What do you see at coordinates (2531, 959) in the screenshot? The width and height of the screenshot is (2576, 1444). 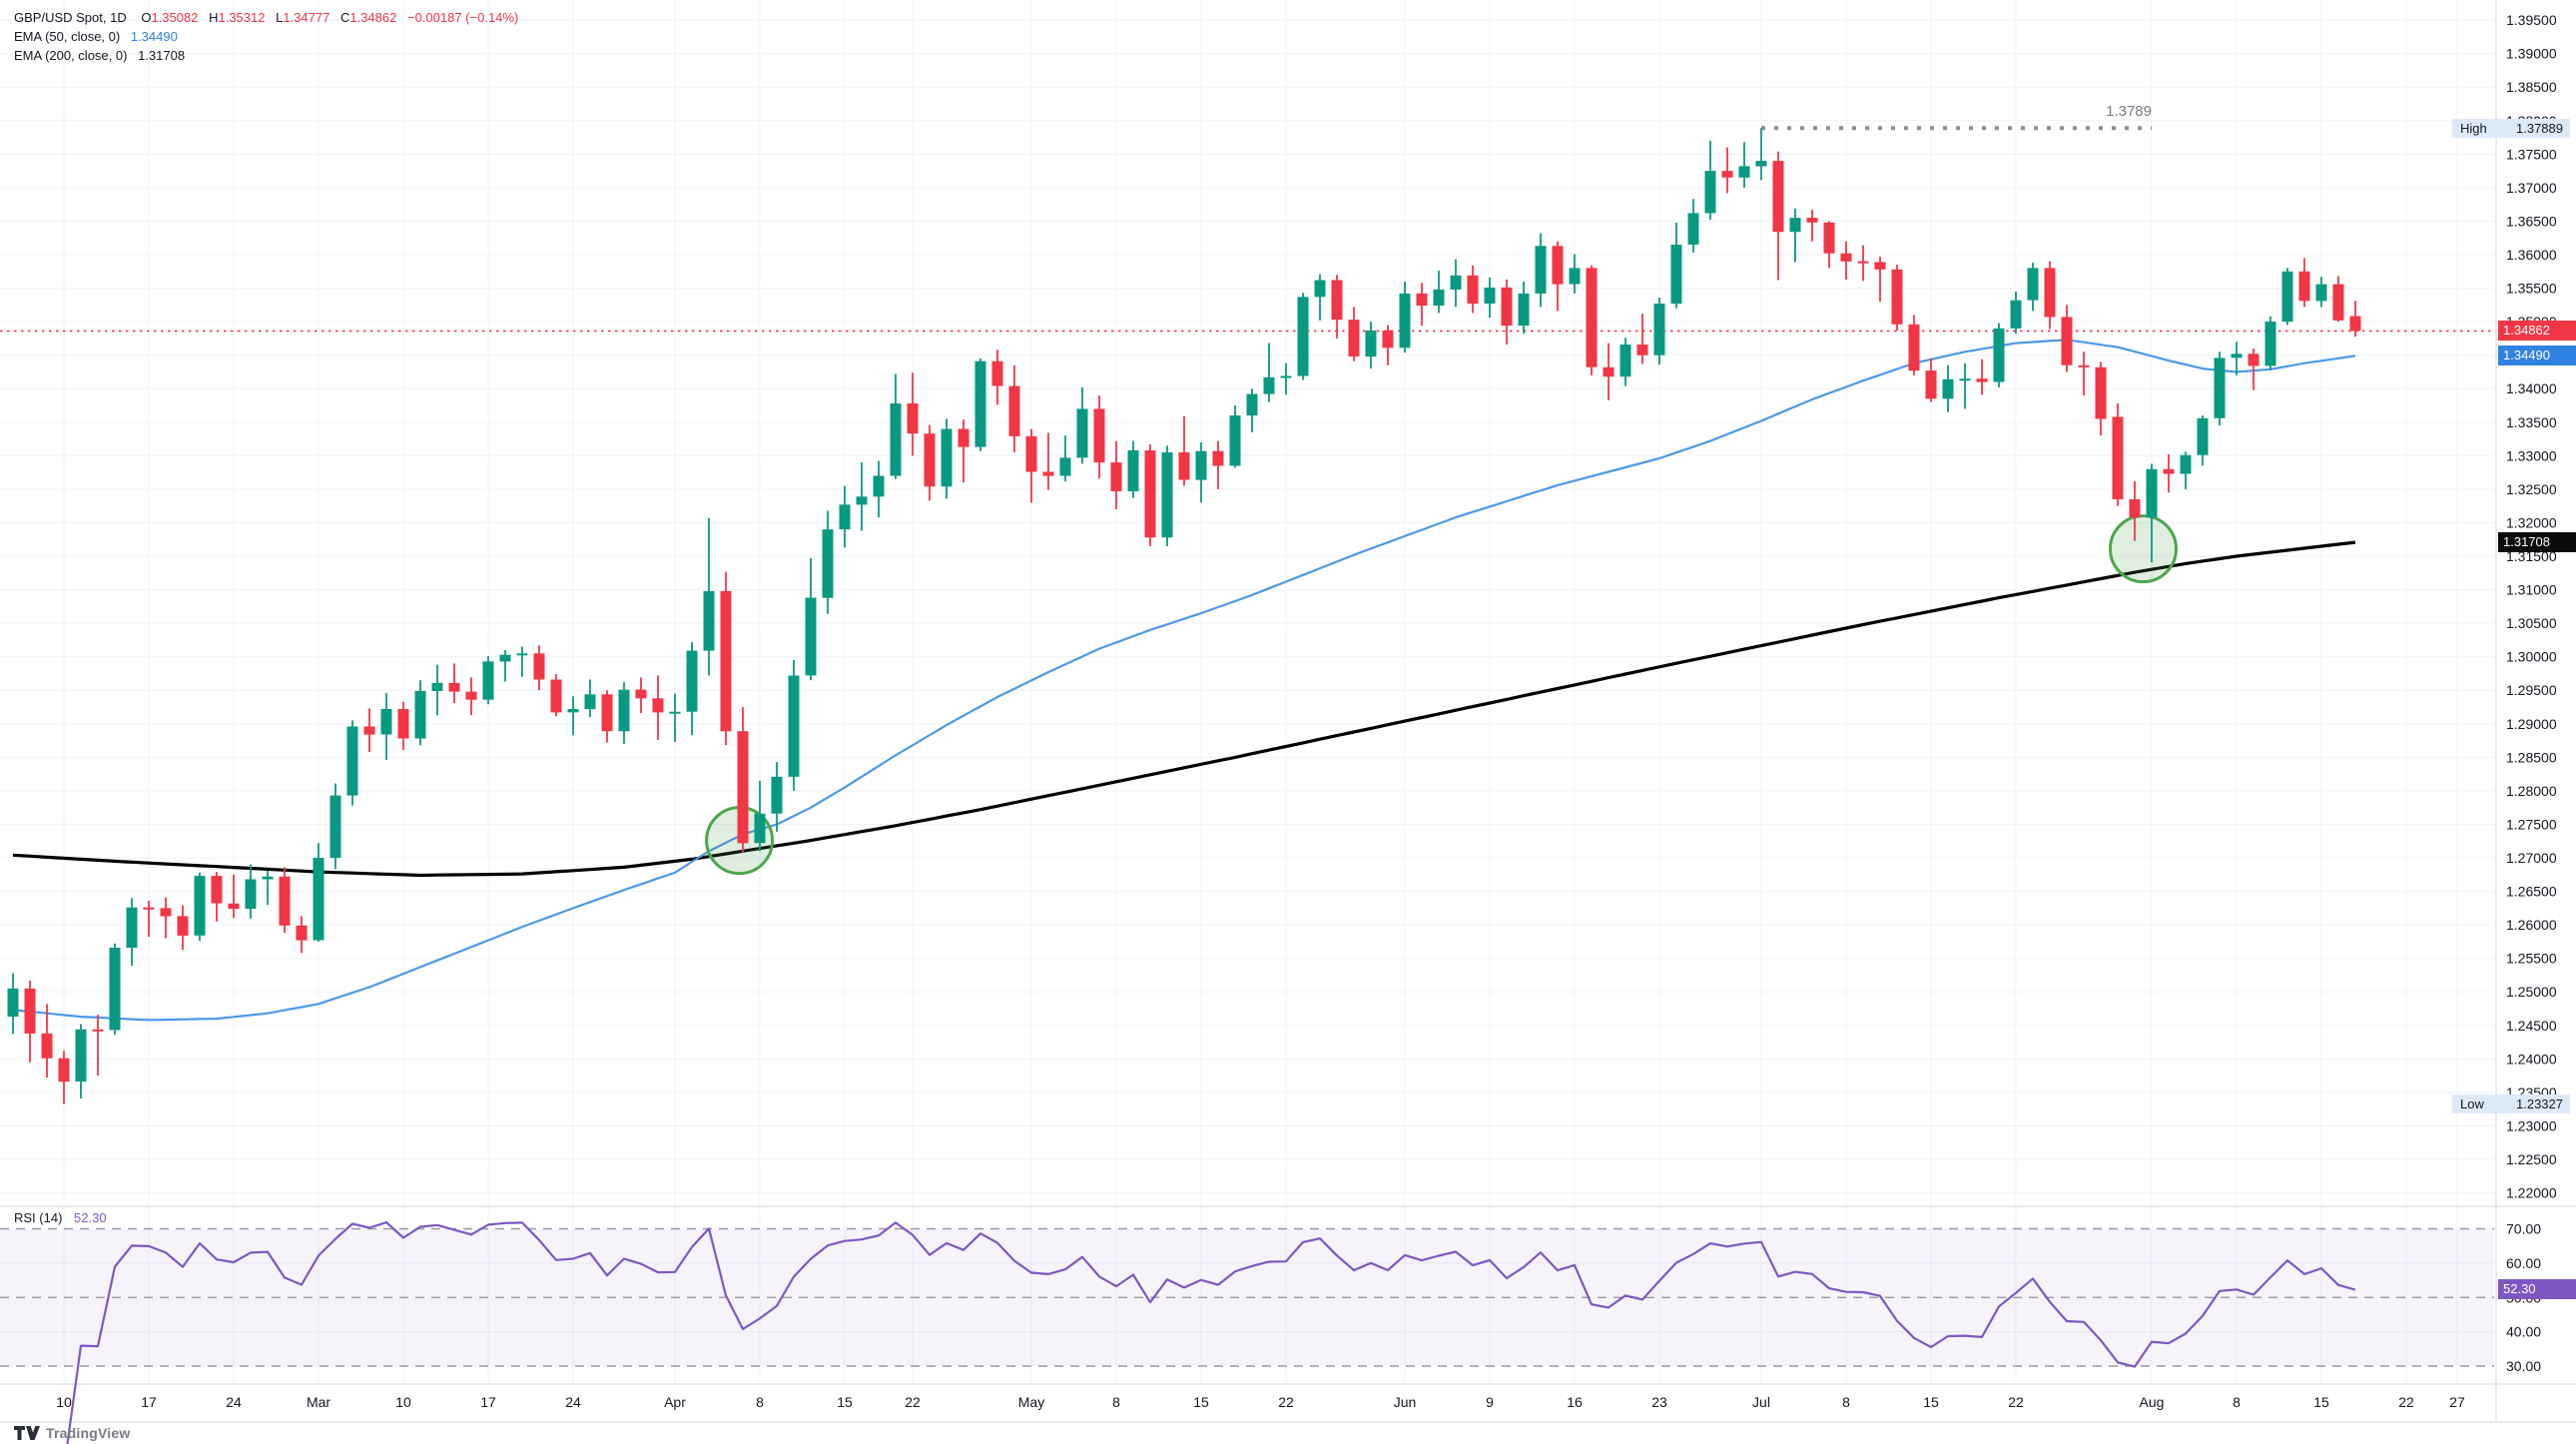 I see `svg-text: 1.25500` at bounding box center [2531, 959].